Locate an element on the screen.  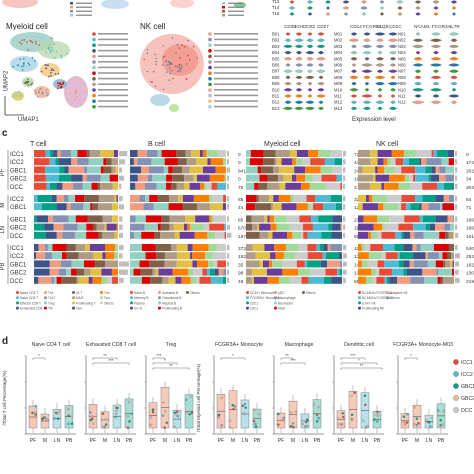
count-label: 98 is located at coordinates (241, 274).